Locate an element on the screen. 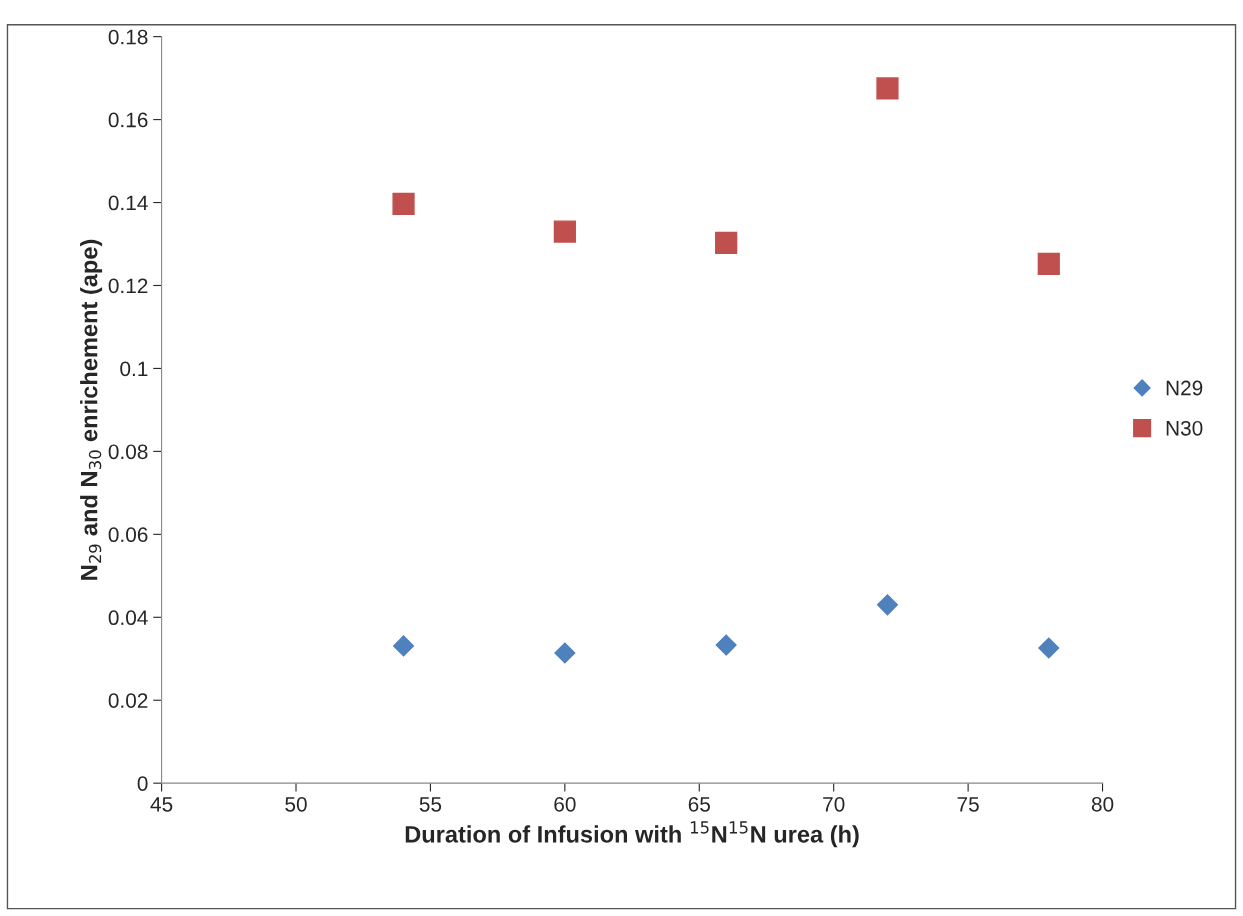  y-tick-label: 0.08 is located at coordinates (128, 452).